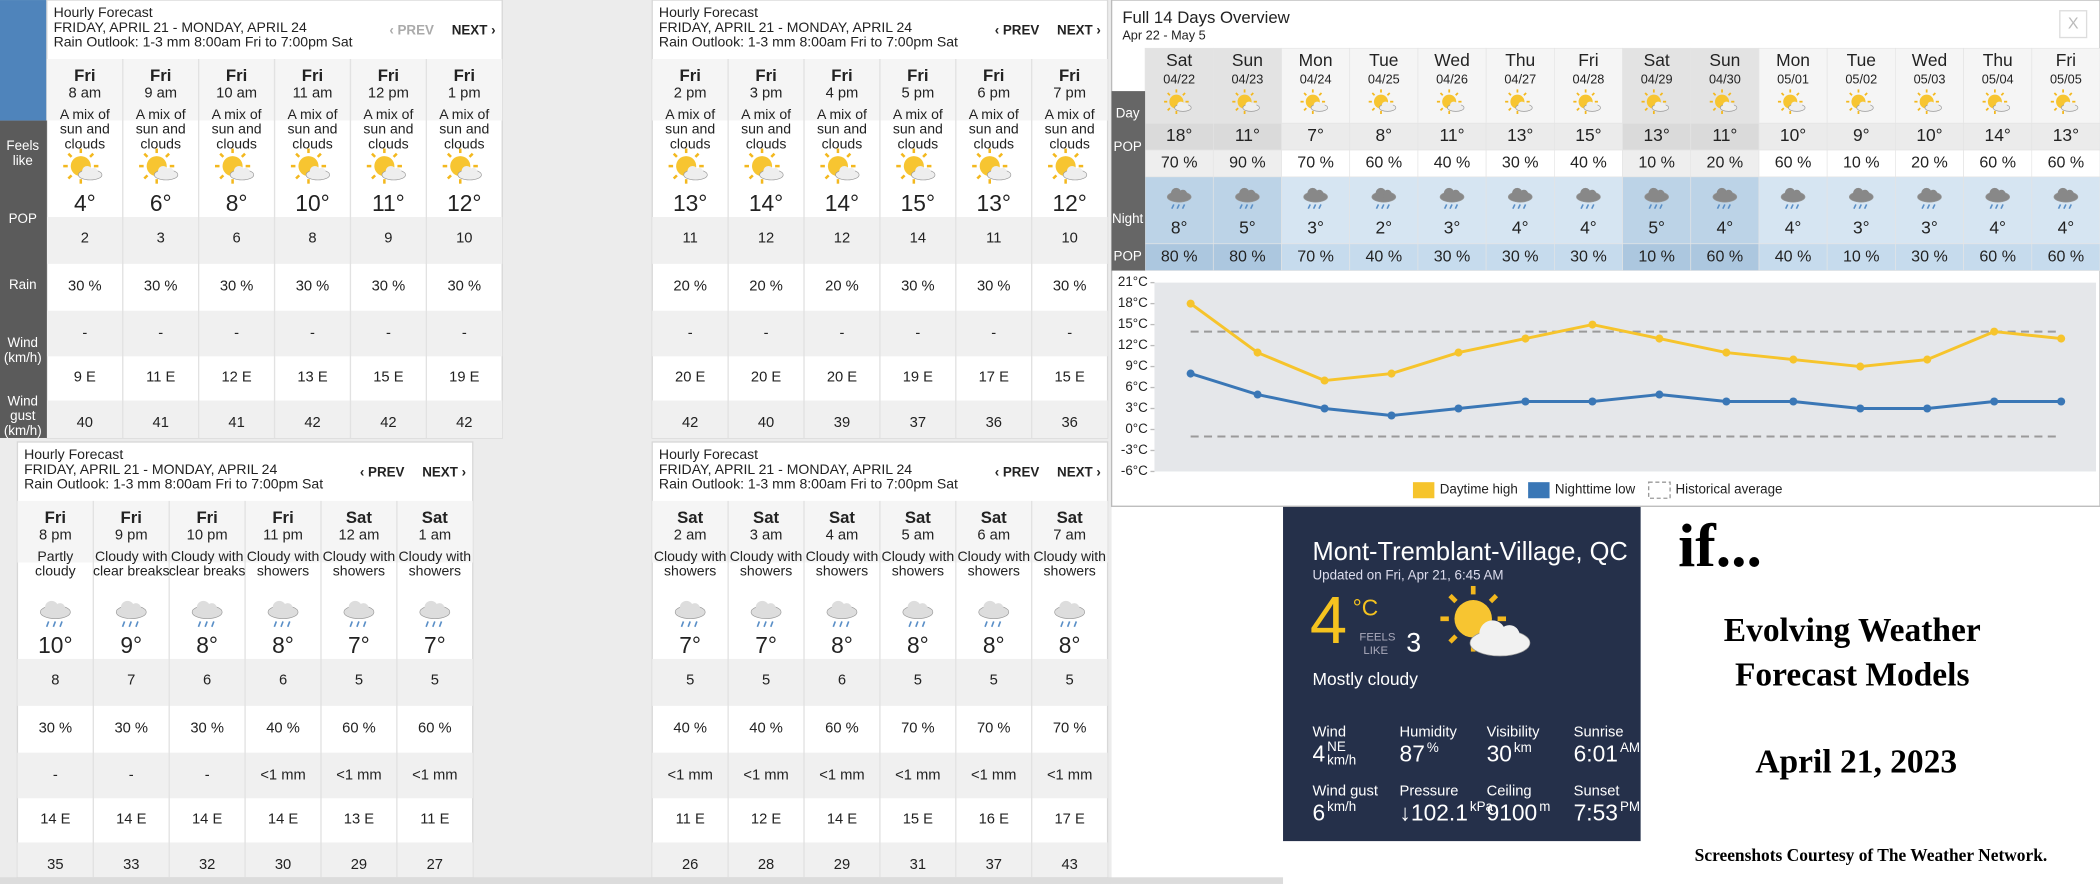 Image resolution: width=2100 pixels, height=884 pixels. Describe the element at coordinates (994, 728) in the screenshot. I see `cell-pop: 70 %` at that location.